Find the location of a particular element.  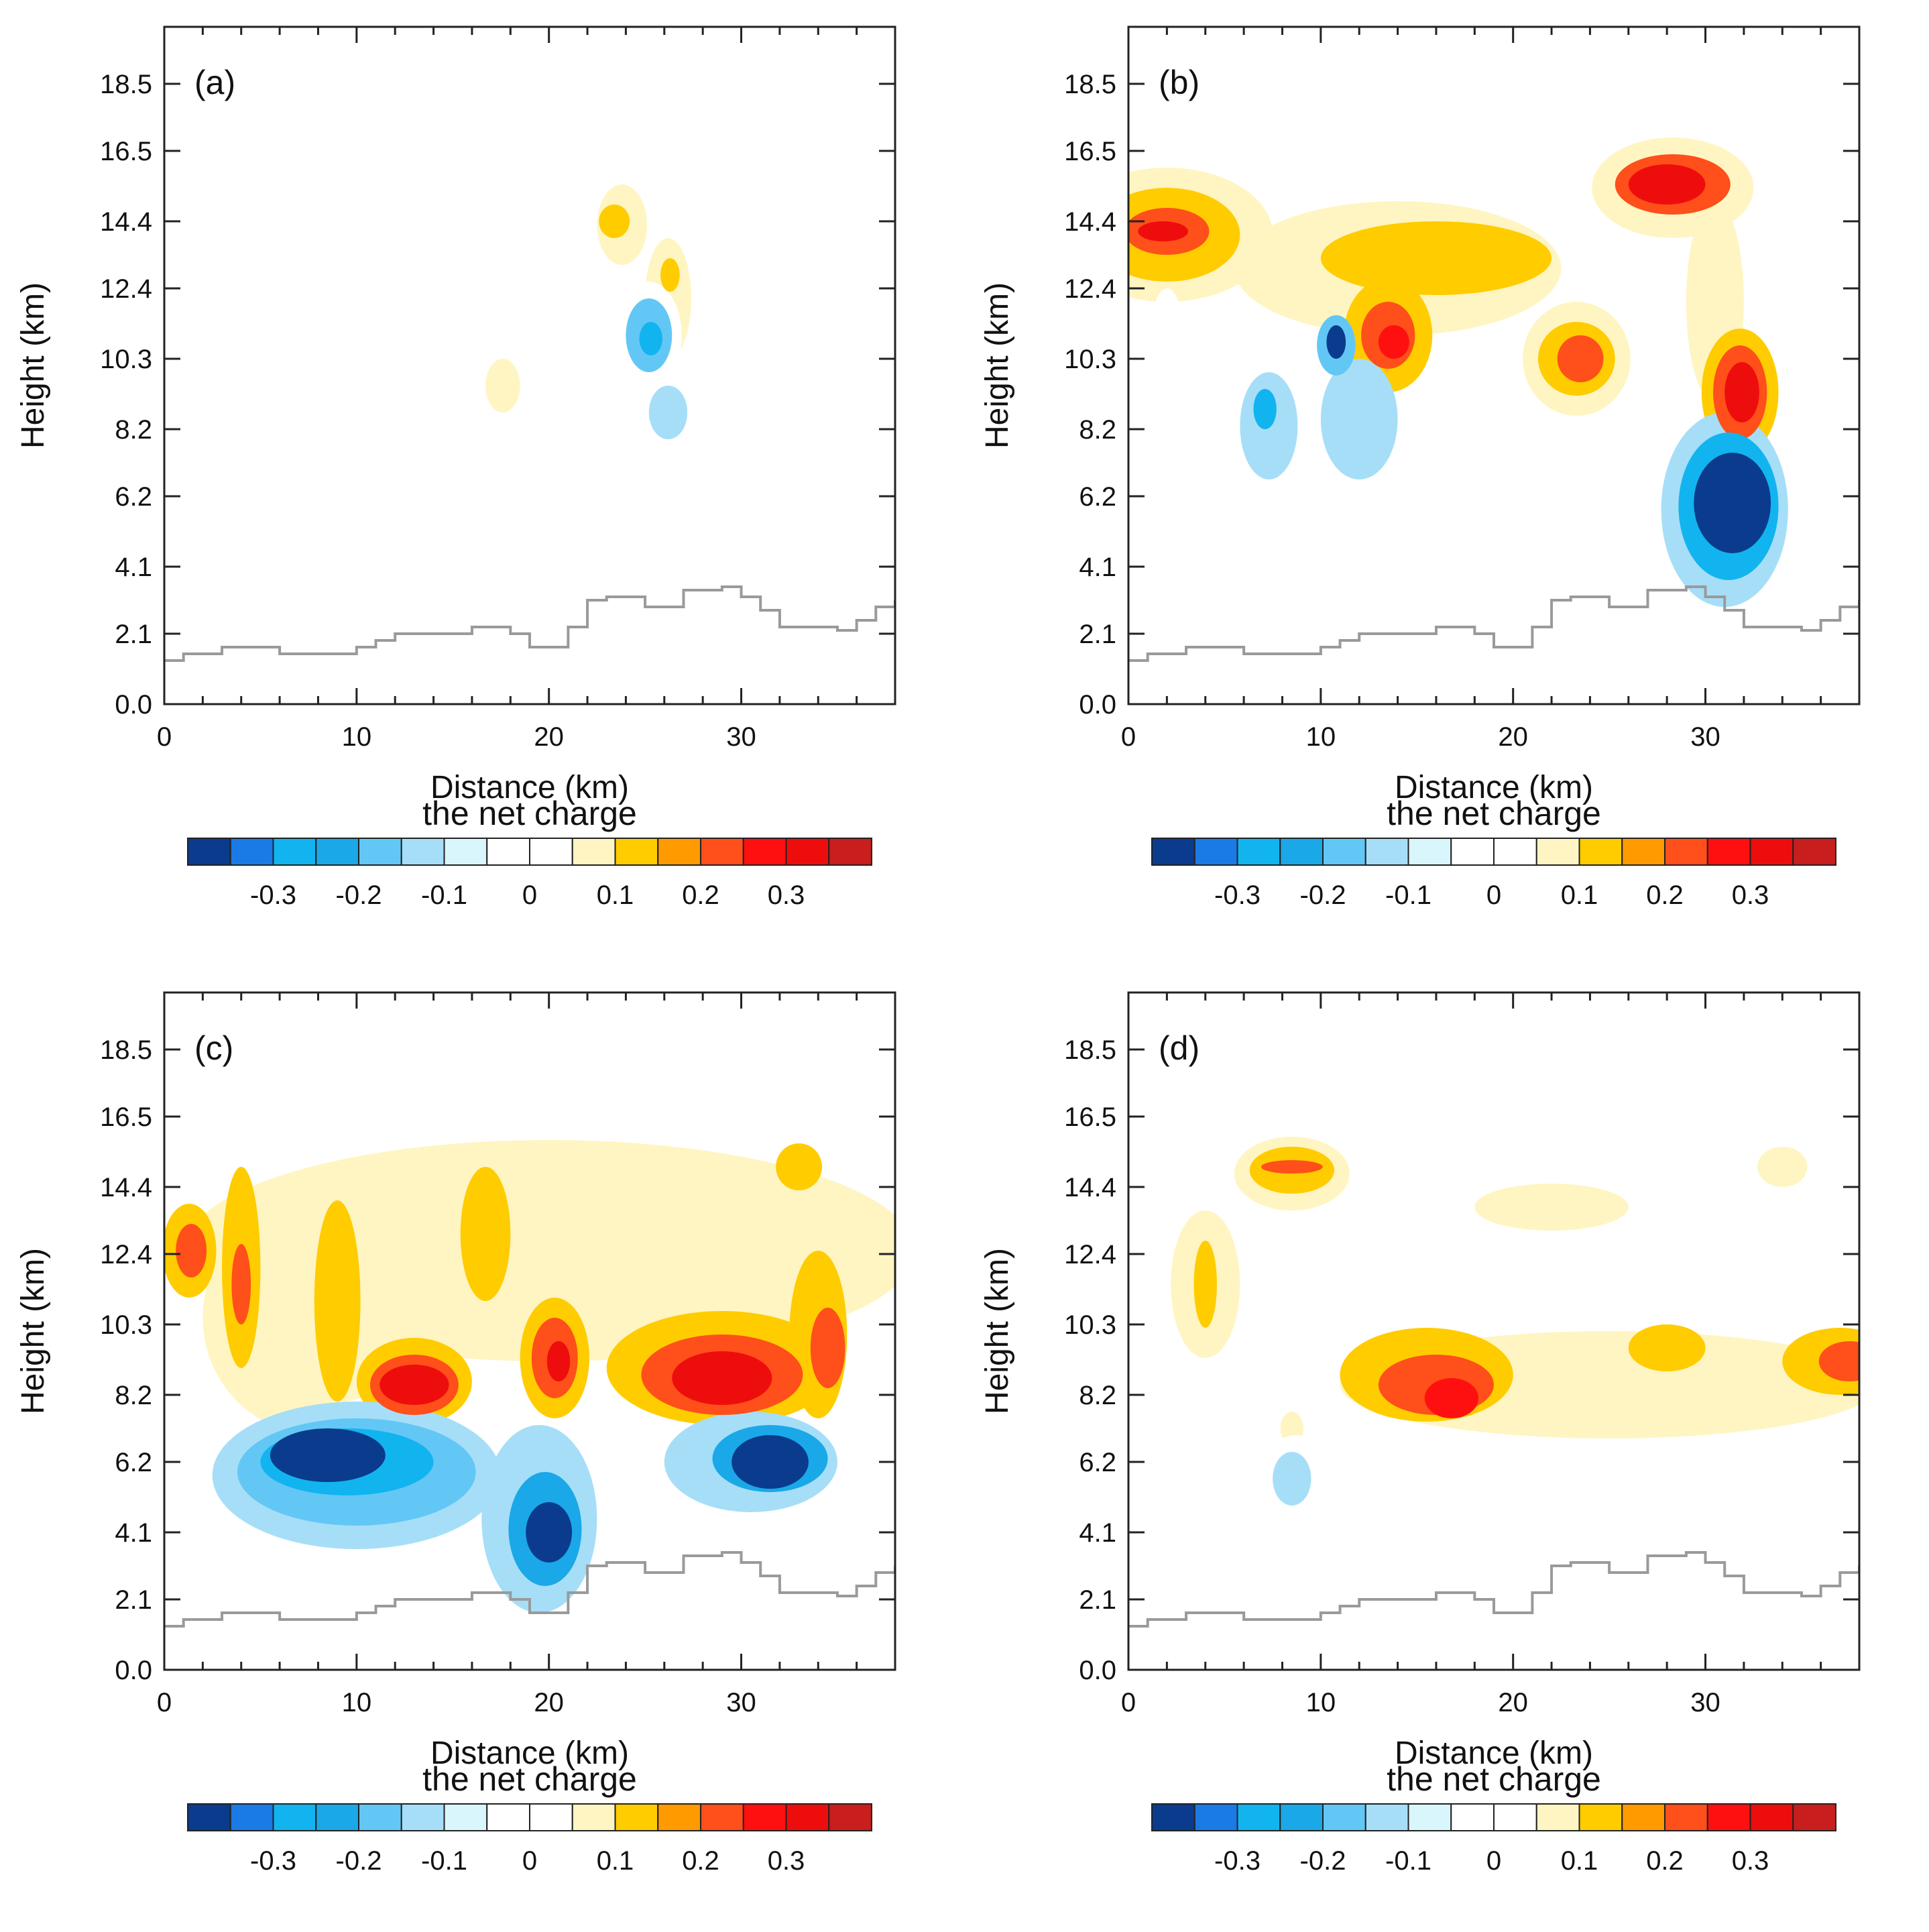

x-tick-label: 10 is located at coordinates (357, 1702).